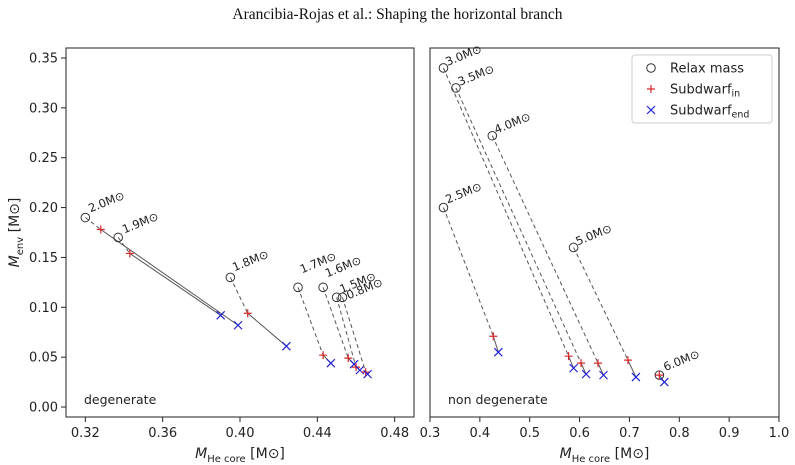 Image resolution: width=795 pixels, height=465 pixels. I want to click on y-tick-label: 0.10, so click(43, 308).